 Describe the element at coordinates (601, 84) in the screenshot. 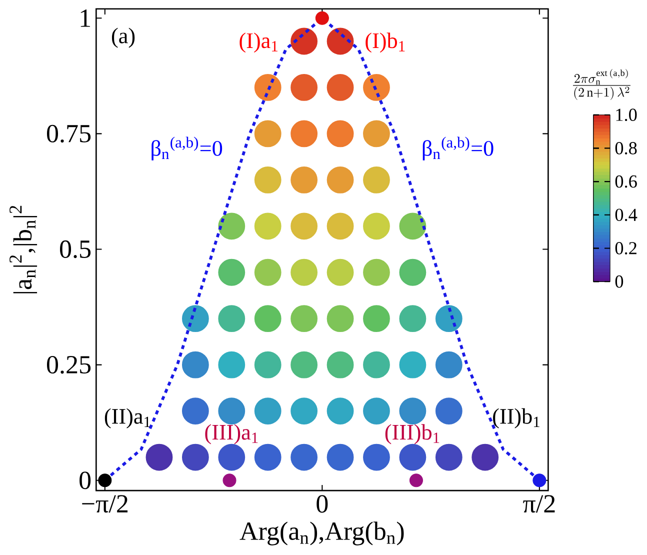

I see `color-bar-title: $\frac{2\pi\sigma_{\mathrm{n}}^{\mathrm{ext}\,(\mathrm{a},\mathrm{b})}}{(2\,\mathrm{n}+1)\,\lambda^{2}}$` at that location.